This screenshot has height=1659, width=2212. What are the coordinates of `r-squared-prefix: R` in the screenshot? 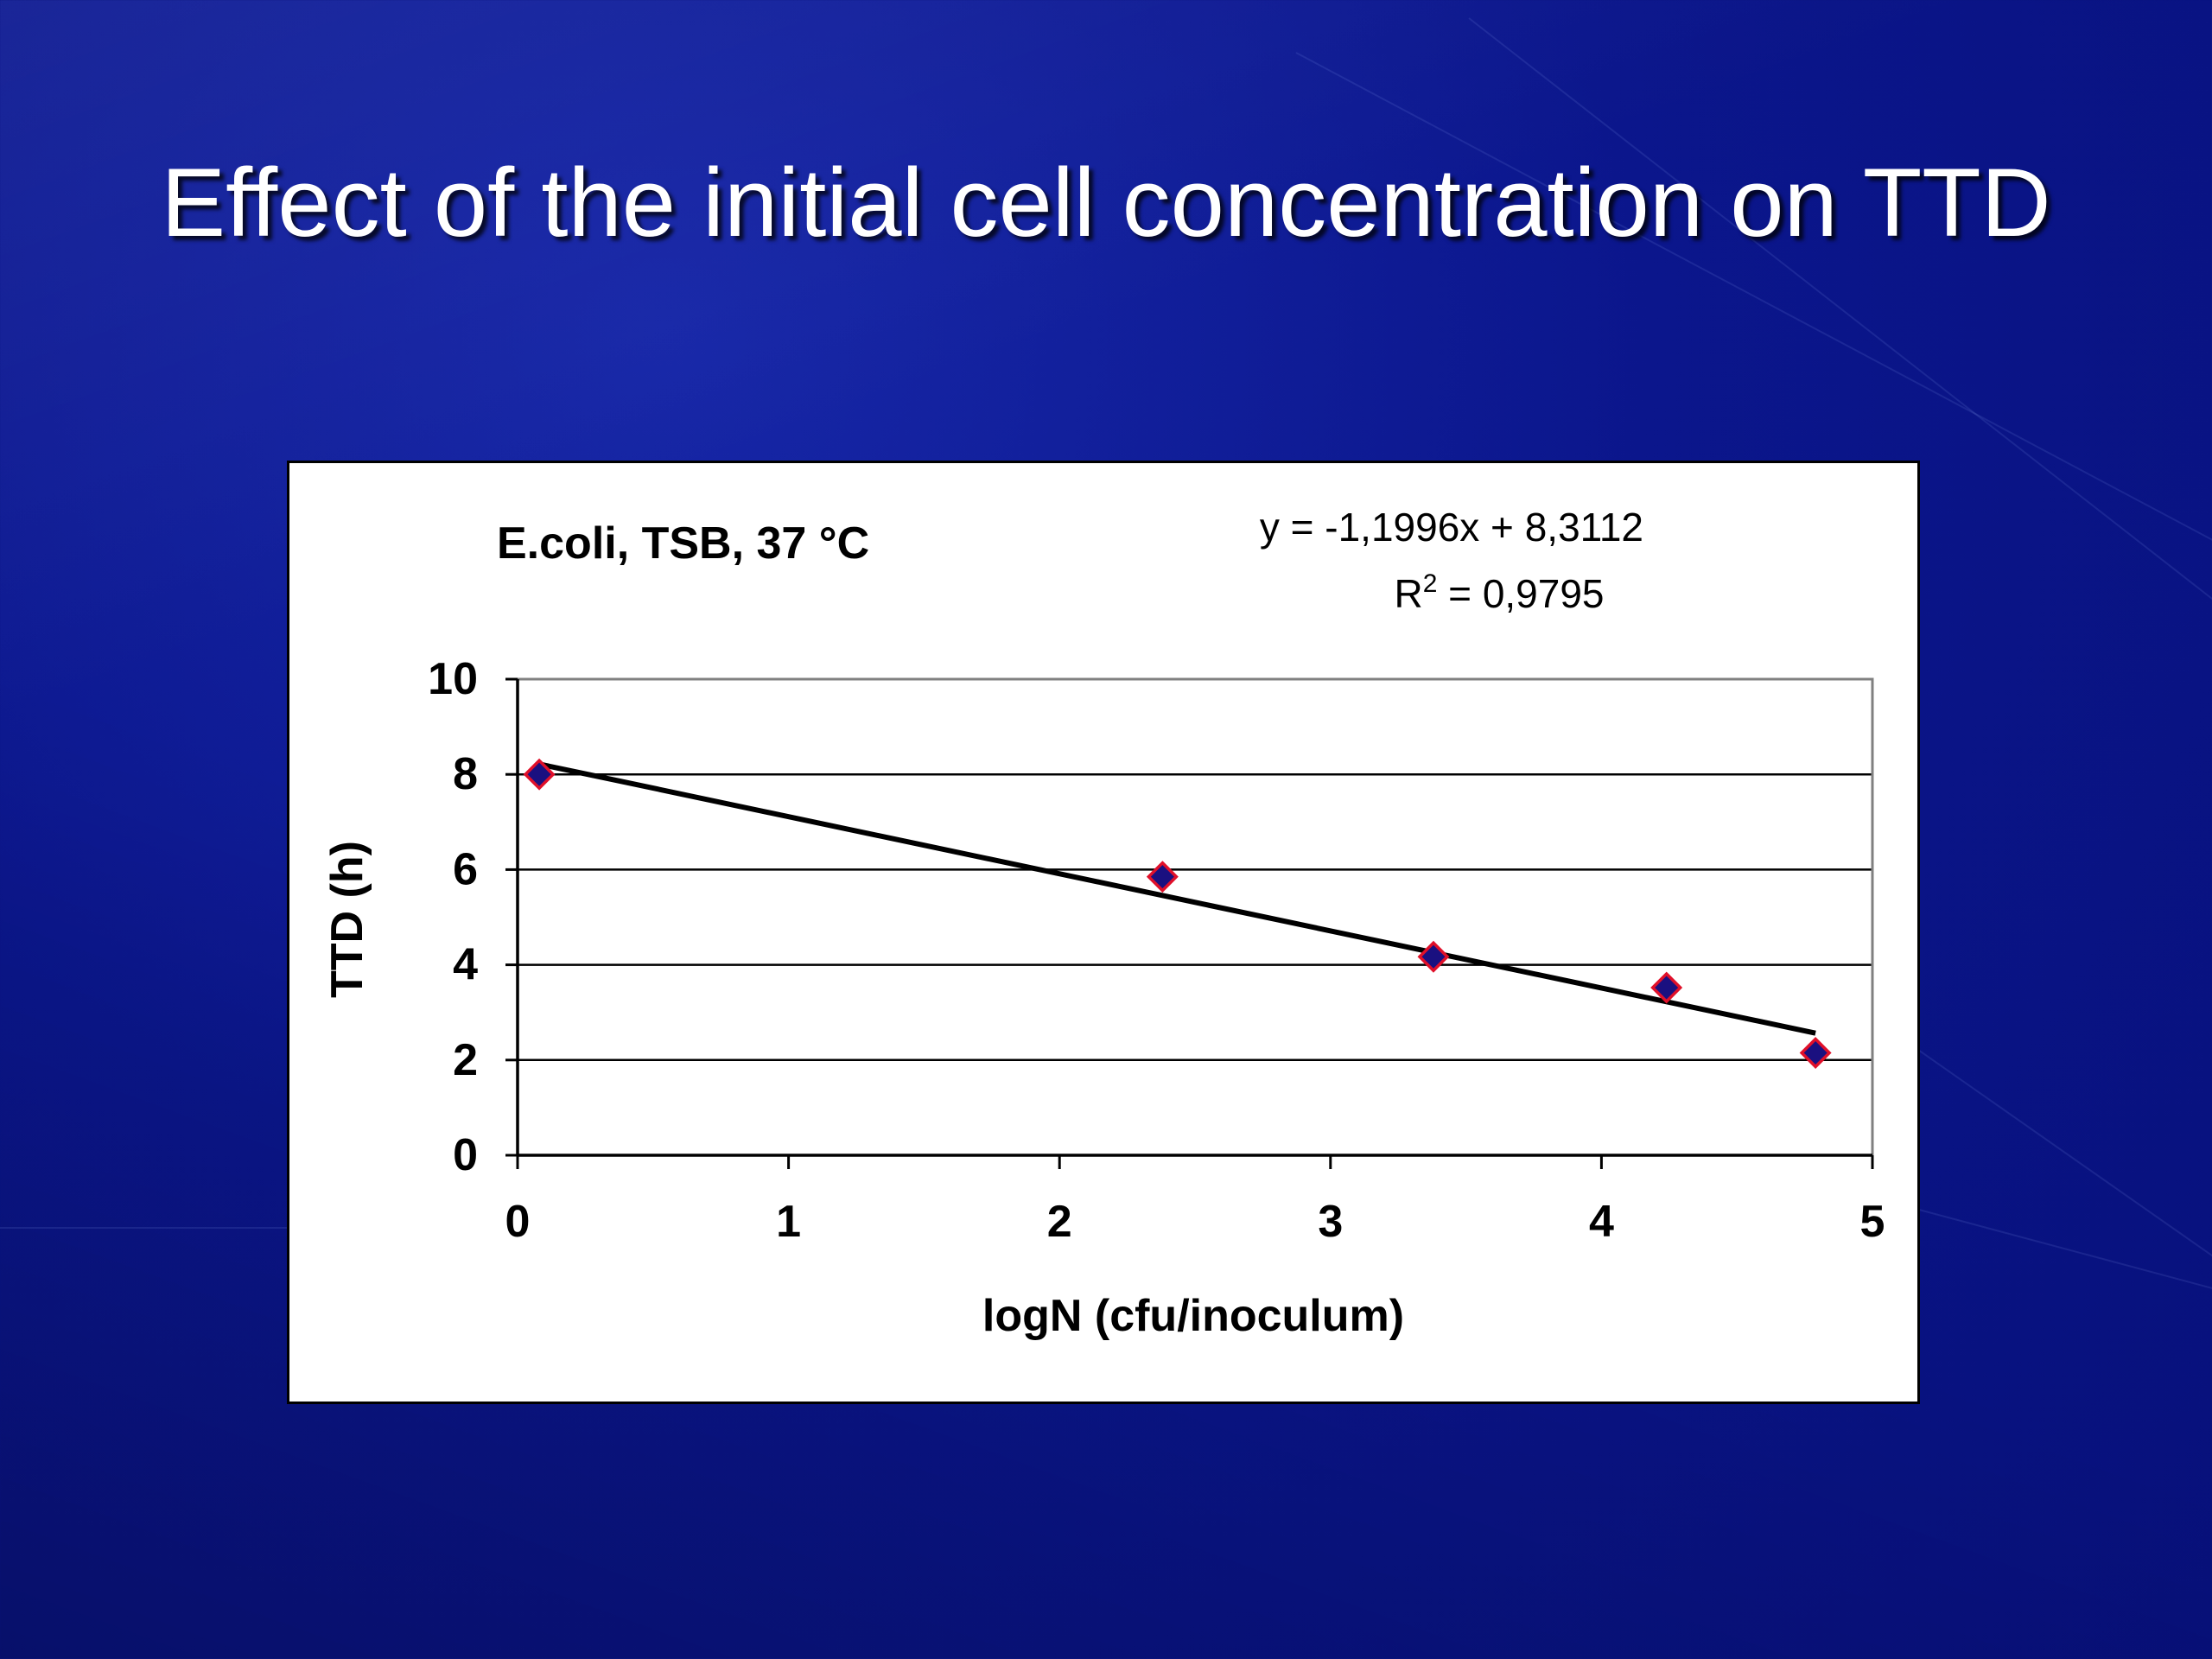 It's located at (1408, 593).